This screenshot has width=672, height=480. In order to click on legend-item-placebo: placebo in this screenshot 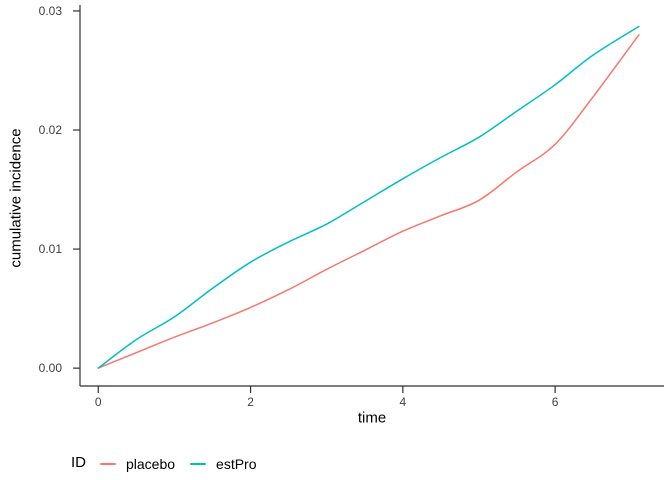, I will do `click(137, 464)`.